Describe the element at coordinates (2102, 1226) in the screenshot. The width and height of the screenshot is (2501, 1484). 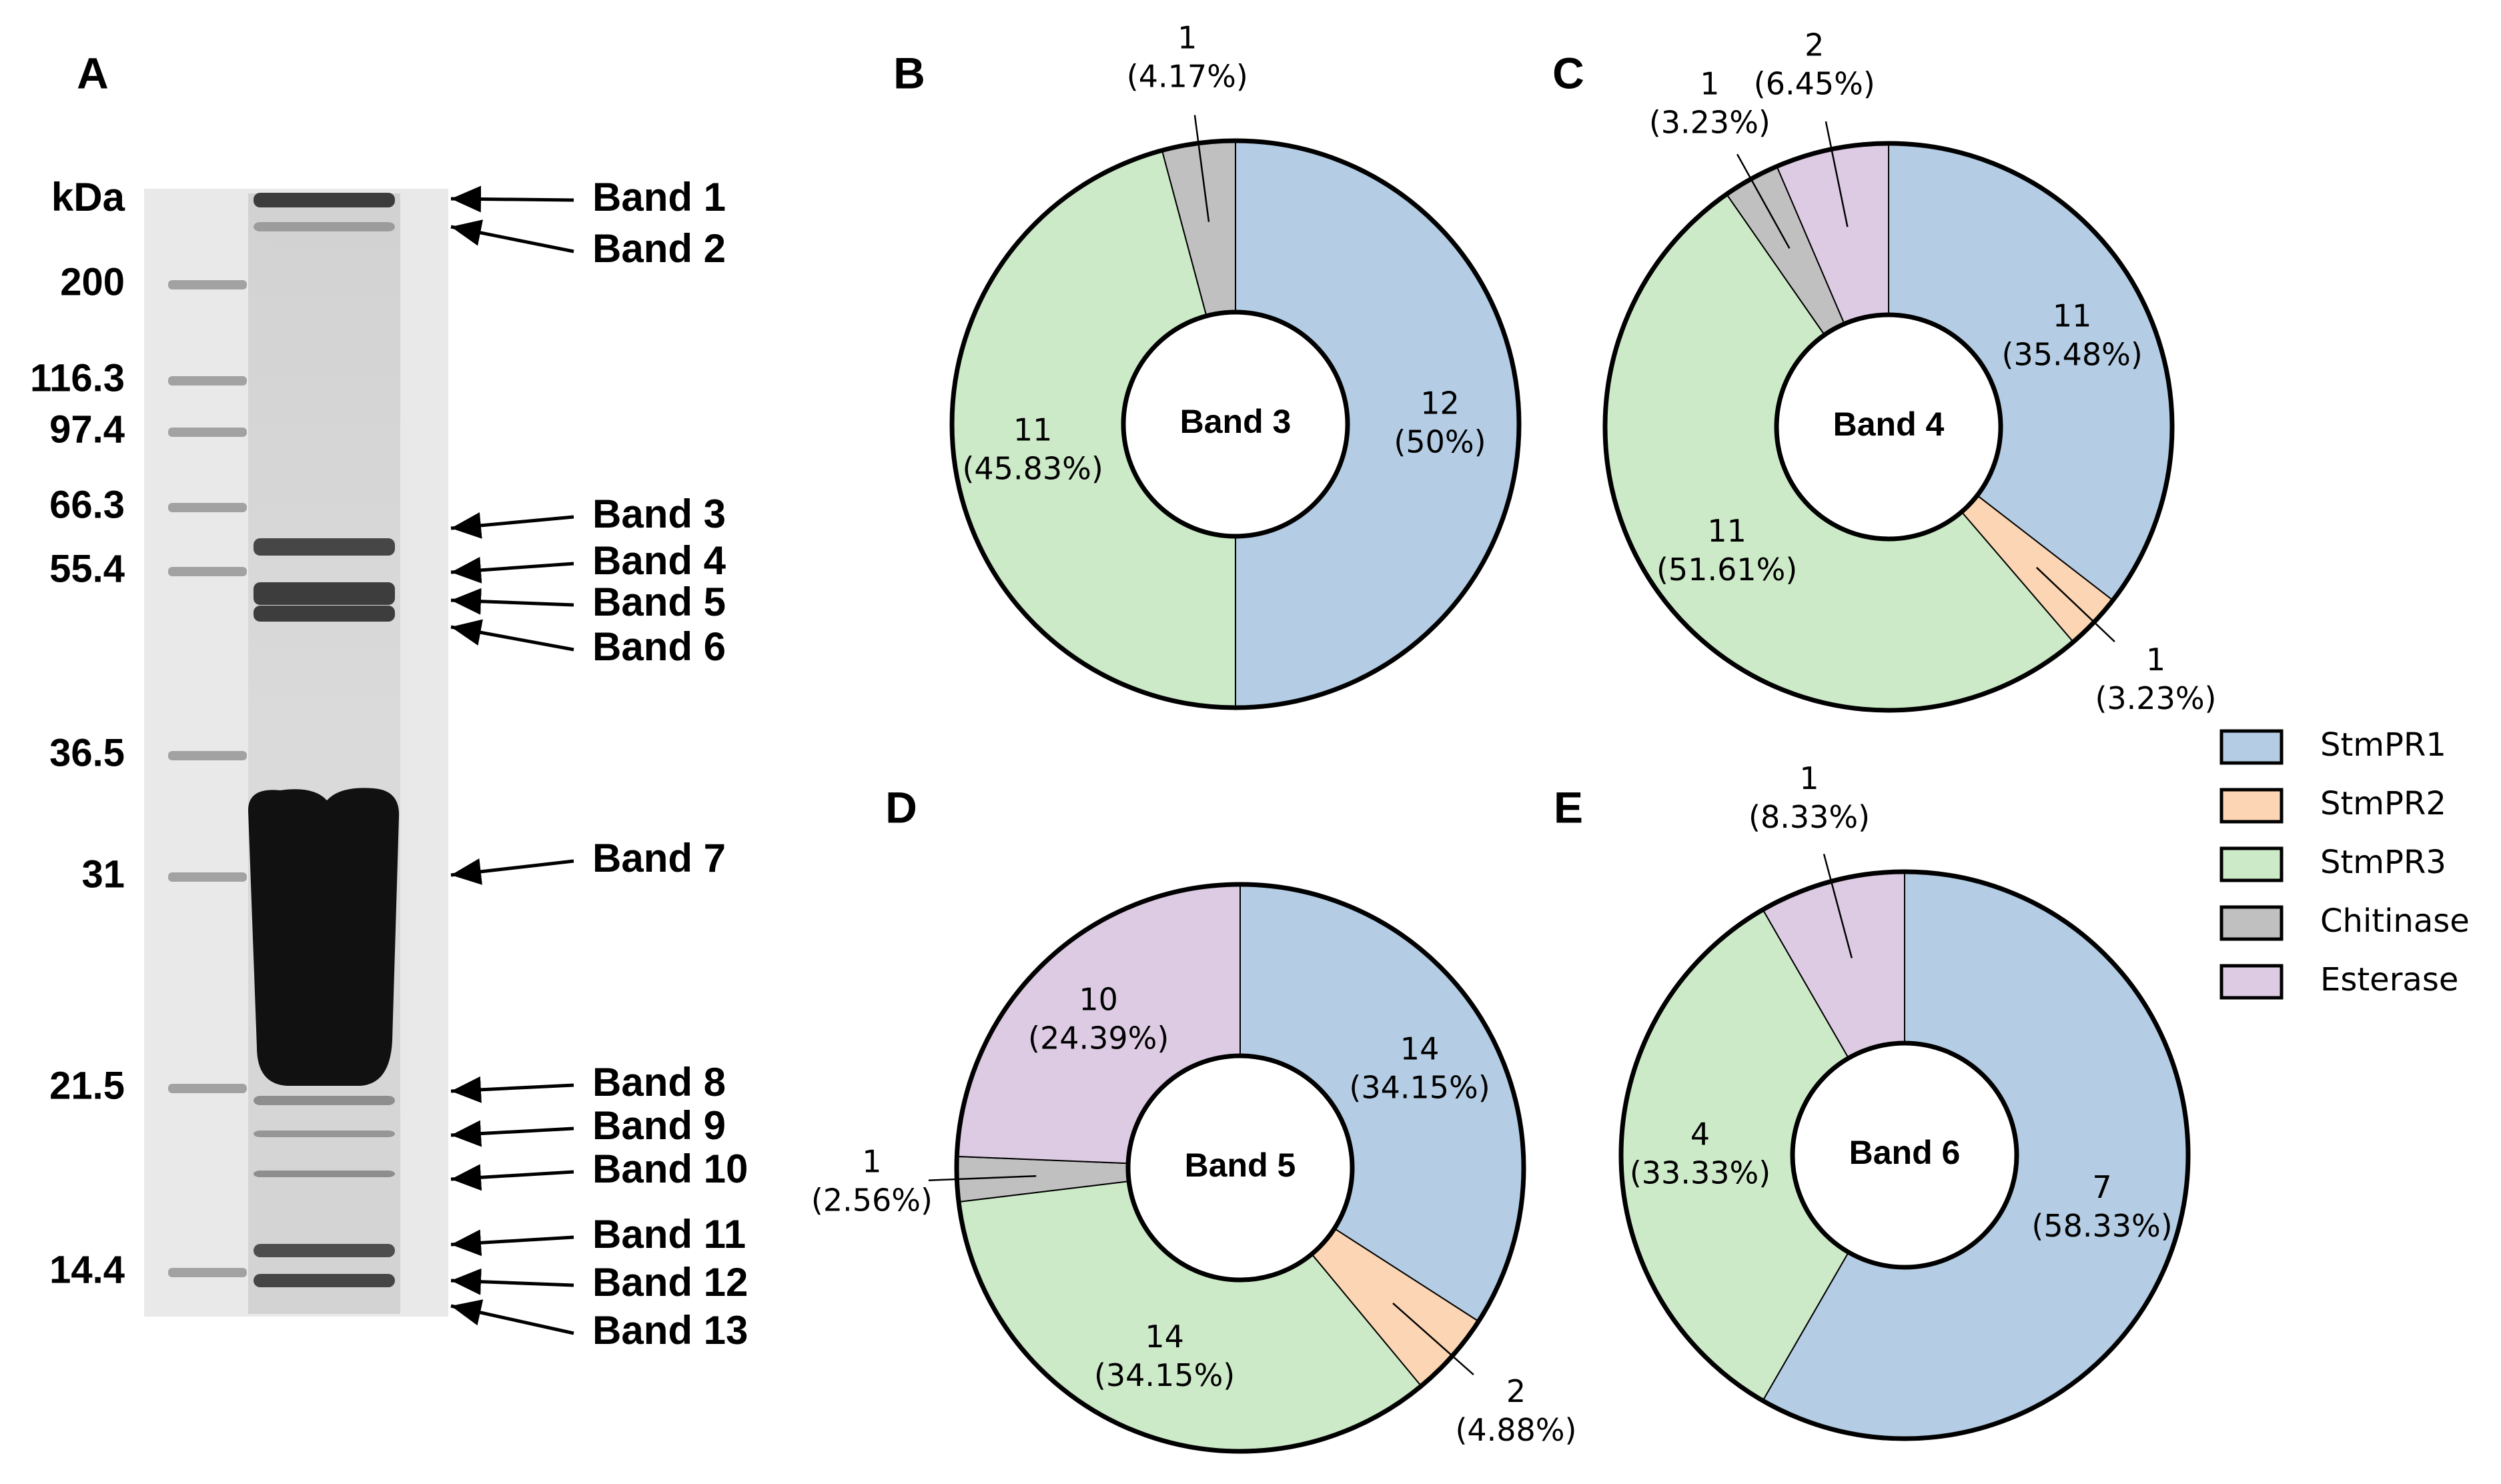
I see `percent-label: (58.33%)` at that location.